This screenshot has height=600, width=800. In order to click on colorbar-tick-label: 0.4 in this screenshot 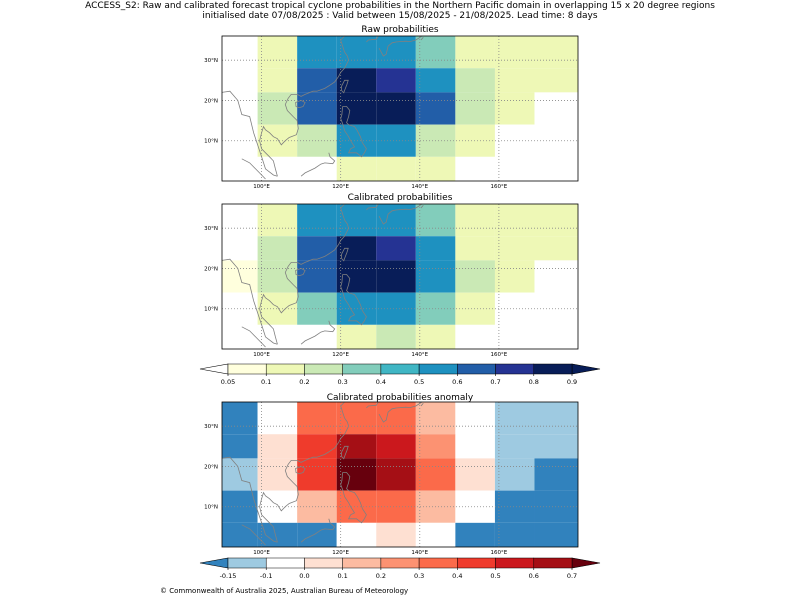, I will do `click(457, 576)`.